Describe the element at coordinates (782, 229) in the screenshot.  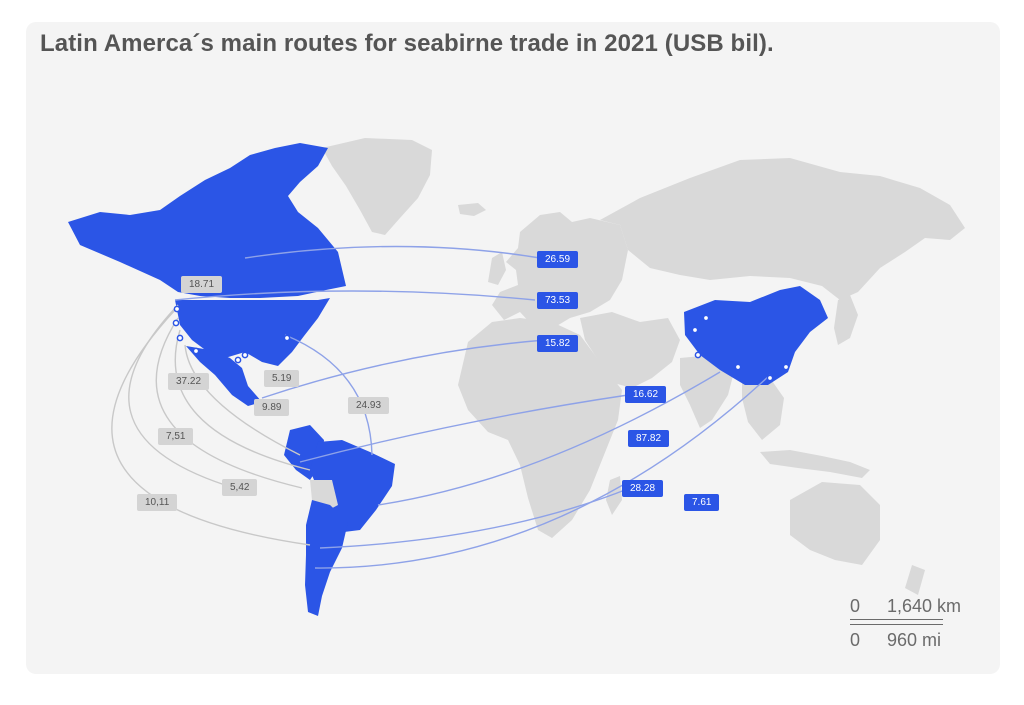
I see `russia` at that location.